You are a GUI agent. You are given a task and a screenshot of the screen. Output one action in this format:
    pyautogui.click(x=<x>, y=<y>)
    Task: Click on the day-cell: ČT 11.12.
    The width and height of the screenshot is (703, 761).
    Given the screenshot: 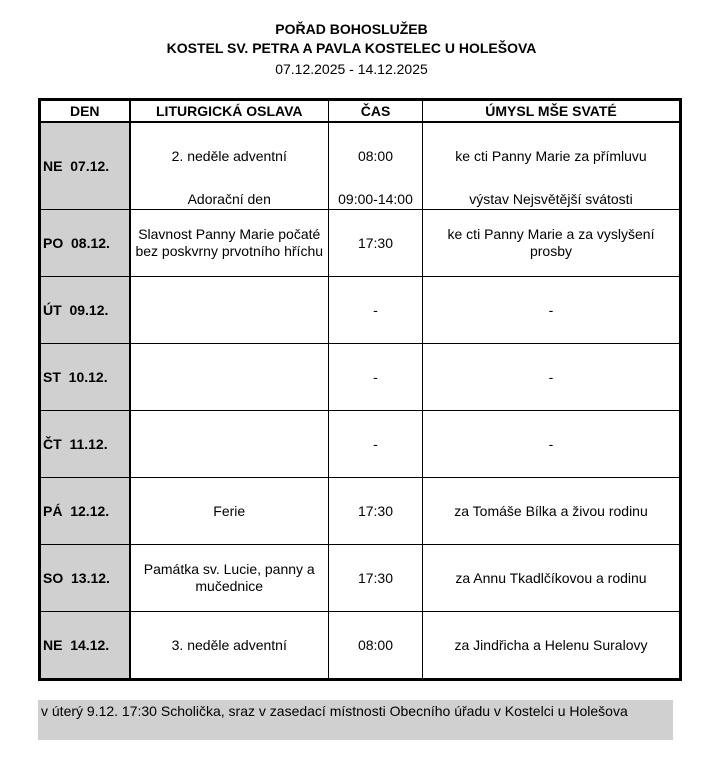 What is the action you would take?
    pyautogui.click(x=85, y=444)
    